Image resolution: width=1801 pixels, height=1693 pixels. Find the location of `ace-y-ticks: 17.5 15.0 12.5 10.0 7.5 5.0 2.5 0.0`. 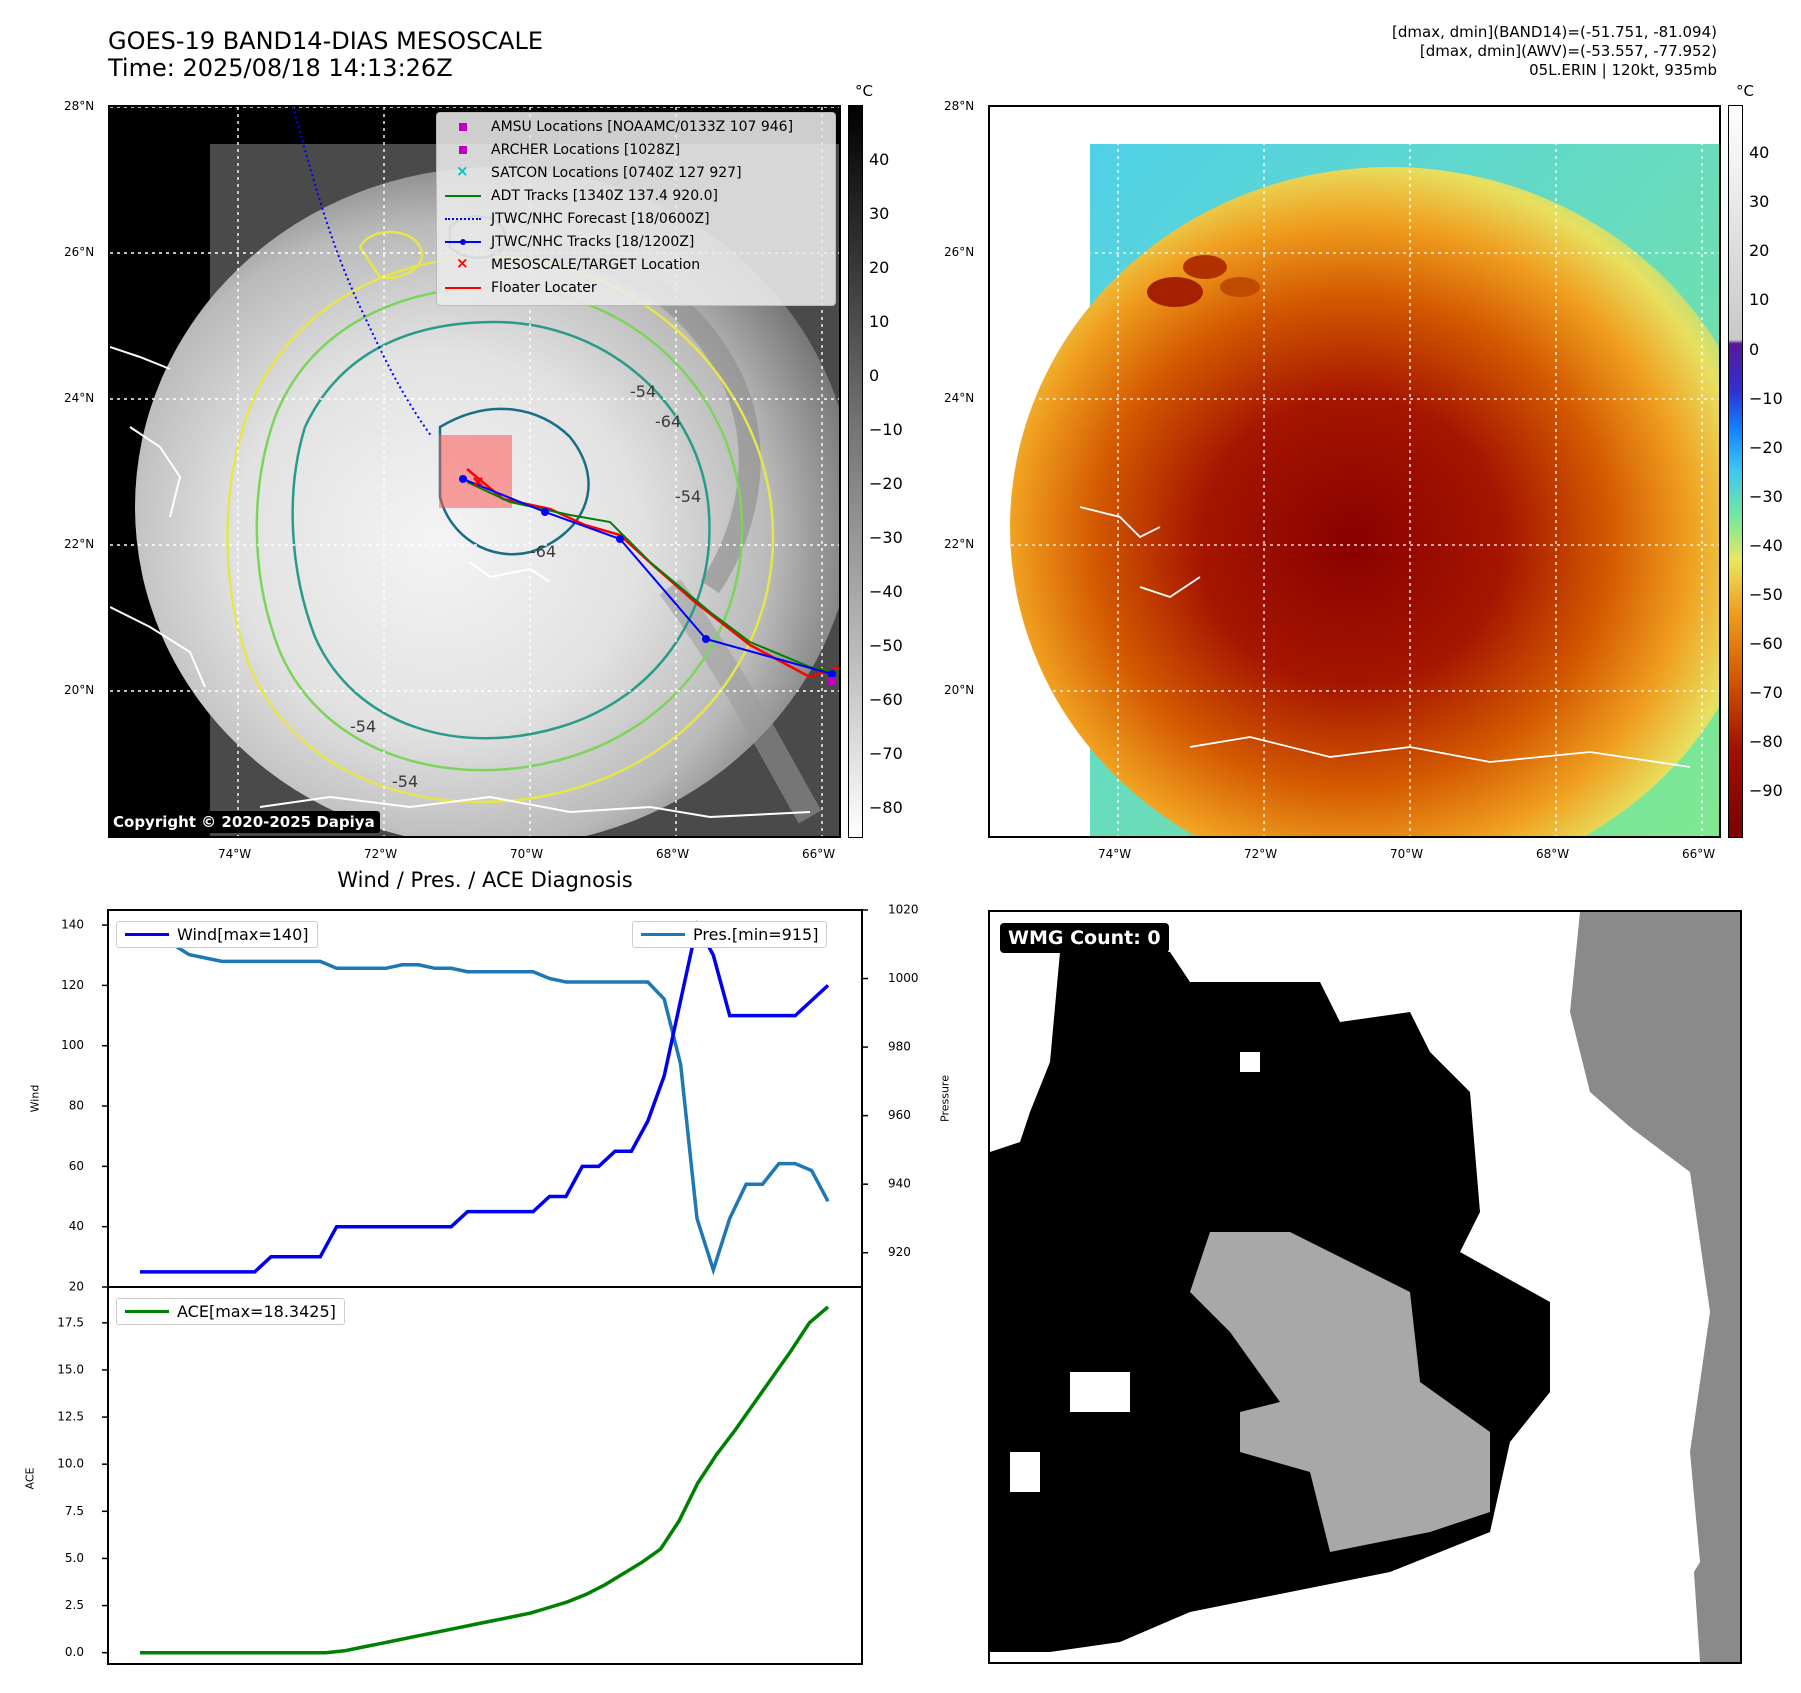

ace-y-ticks: 17.5 15.0 12.5 10.0 7.5 5.0 2.5 0.0 is located at coordinates (82, 1487).